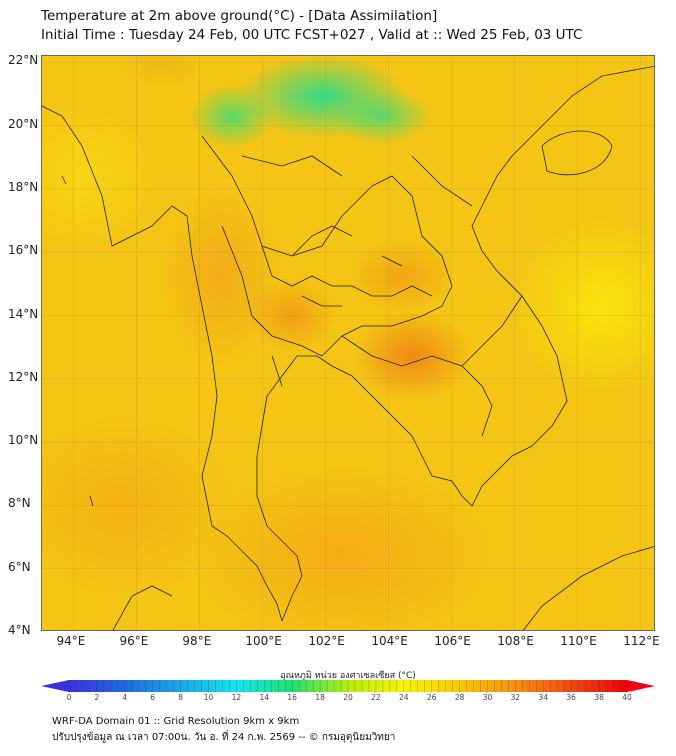  I want to click on colorbar-tick-label: 12, so click(236, 697).